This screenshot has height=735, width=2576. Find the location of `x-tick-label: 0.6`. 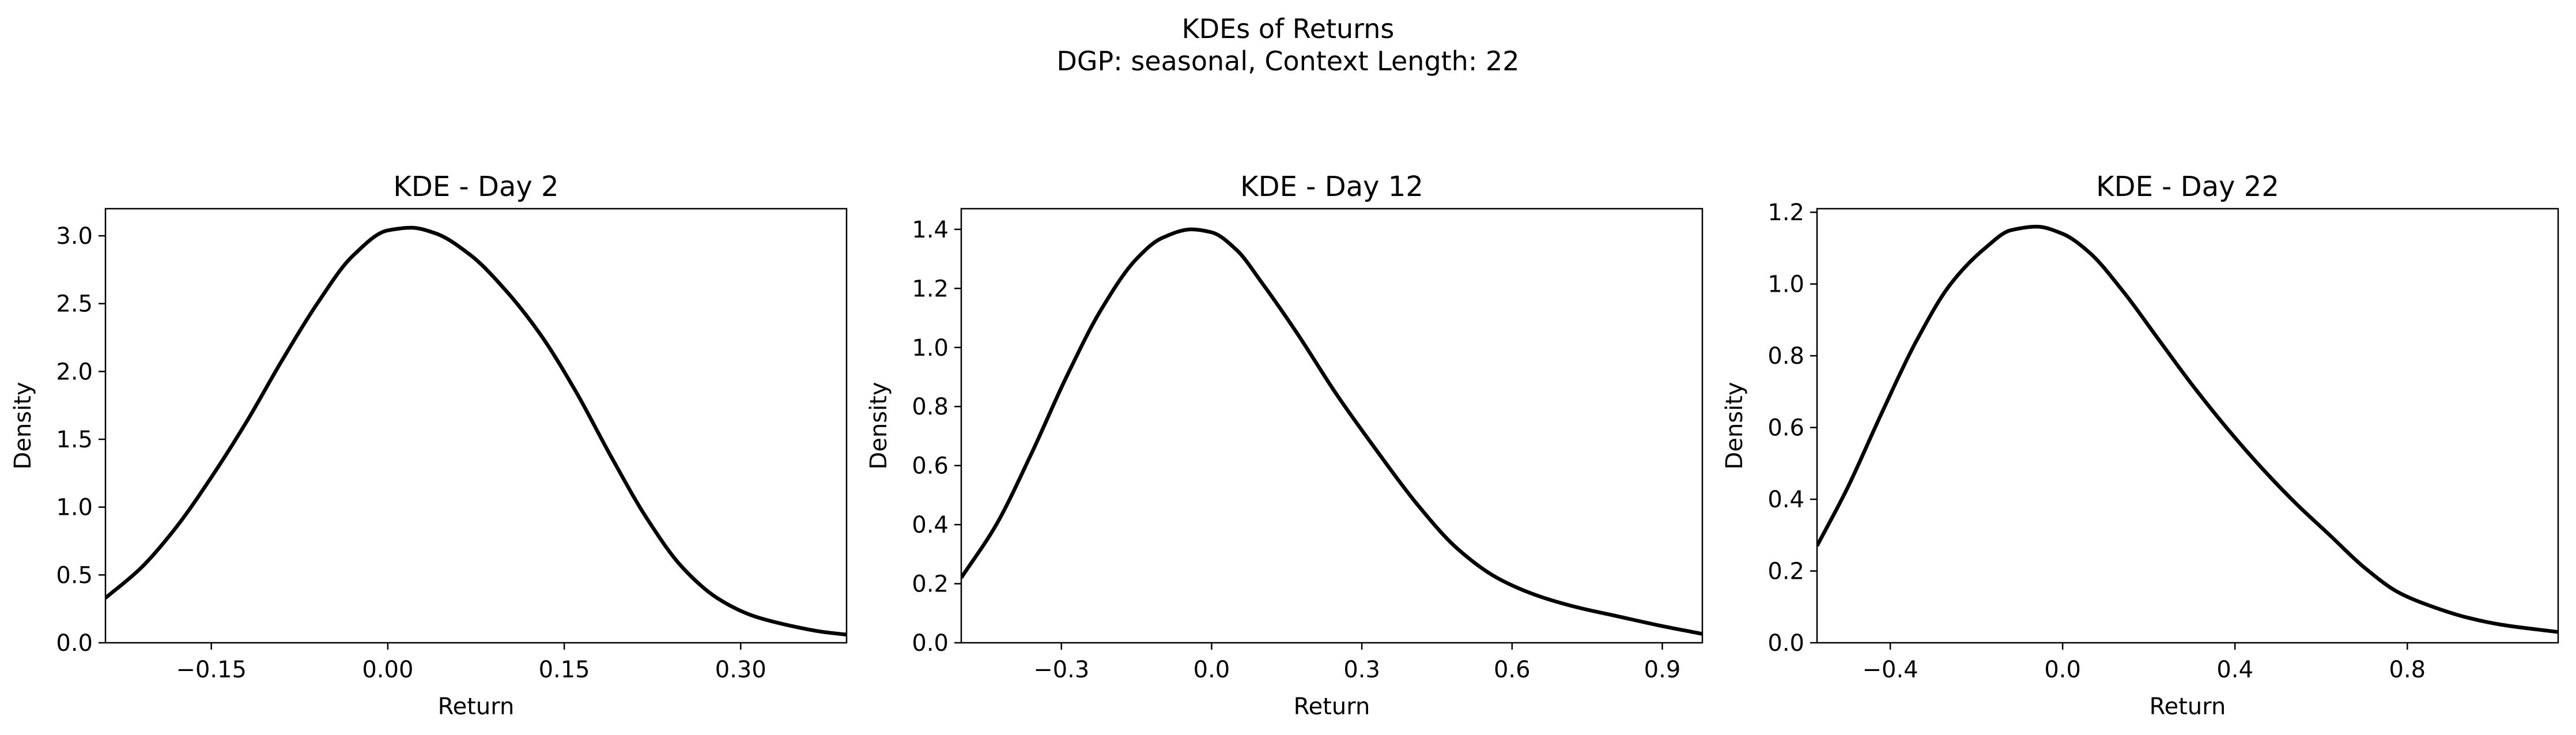

x-tick-label: 0.6 is located at coordinates (1512, 670).